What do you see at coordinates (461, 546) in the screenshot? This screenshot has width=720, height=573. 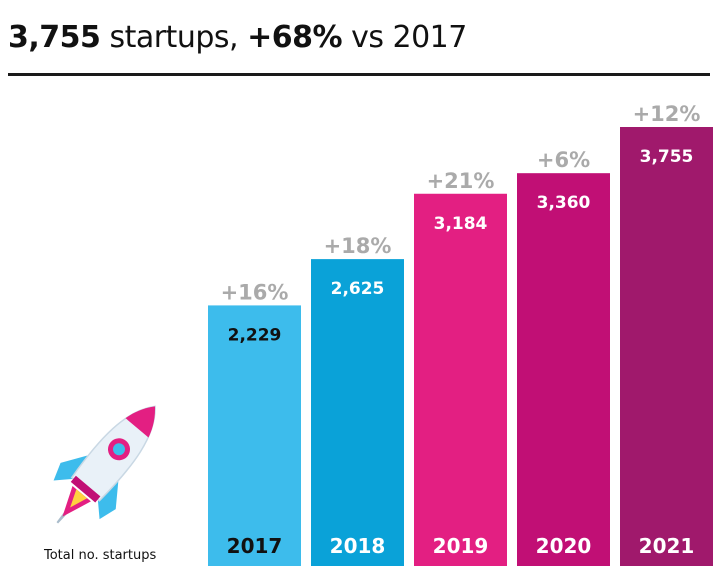 I see `category-label-2019: 2019` at bounding box center [461, 546].